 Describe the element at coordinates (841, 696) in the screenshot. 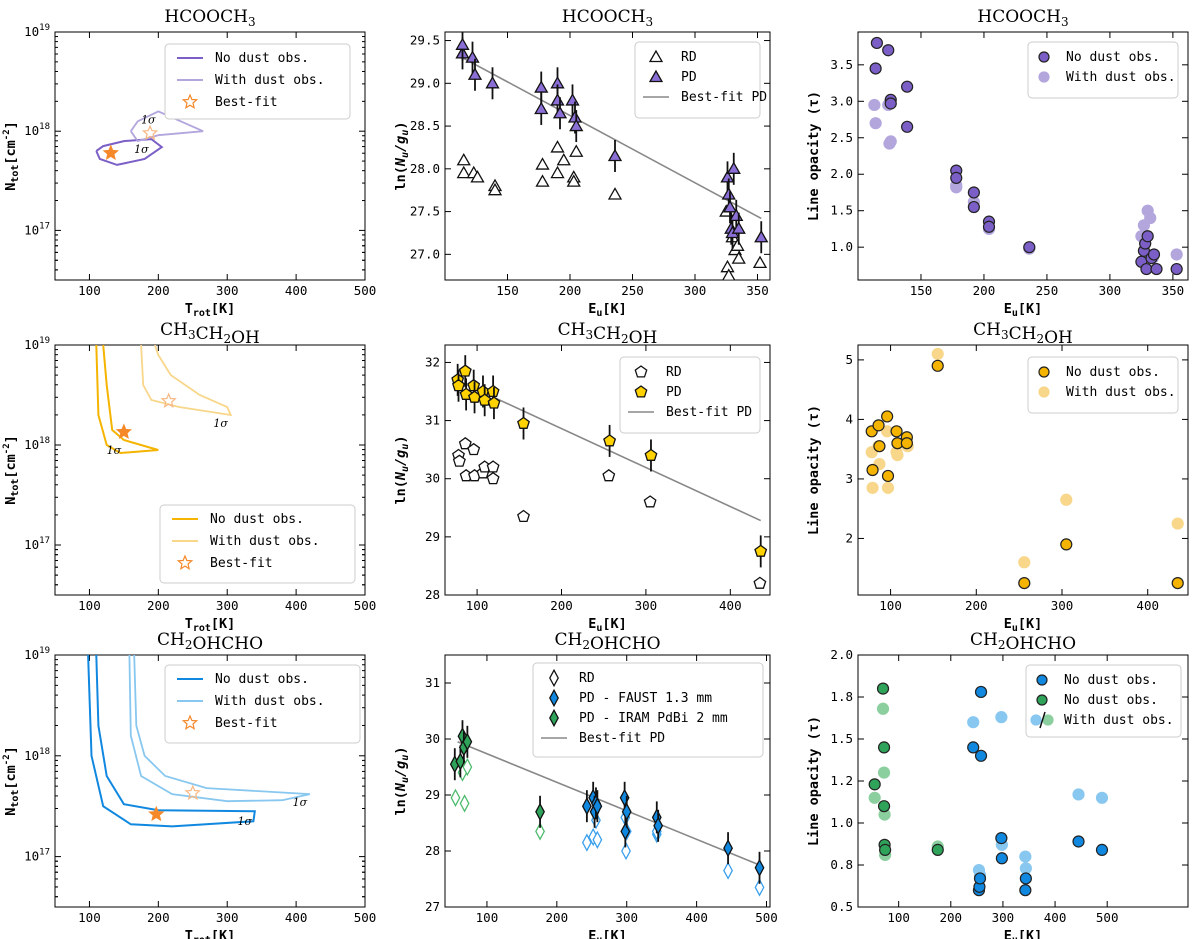

I see `y-tick-label: 1.8` at that location.